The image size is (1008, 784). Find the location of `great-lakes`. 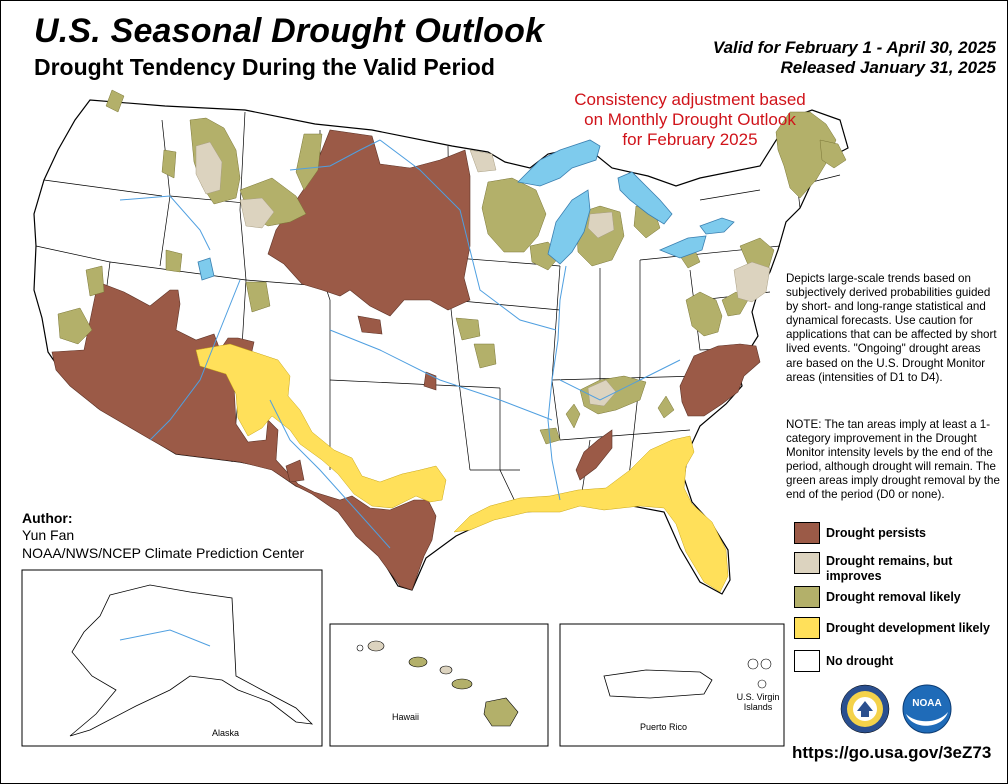

great-lakes is located at coordinates (466, 210).